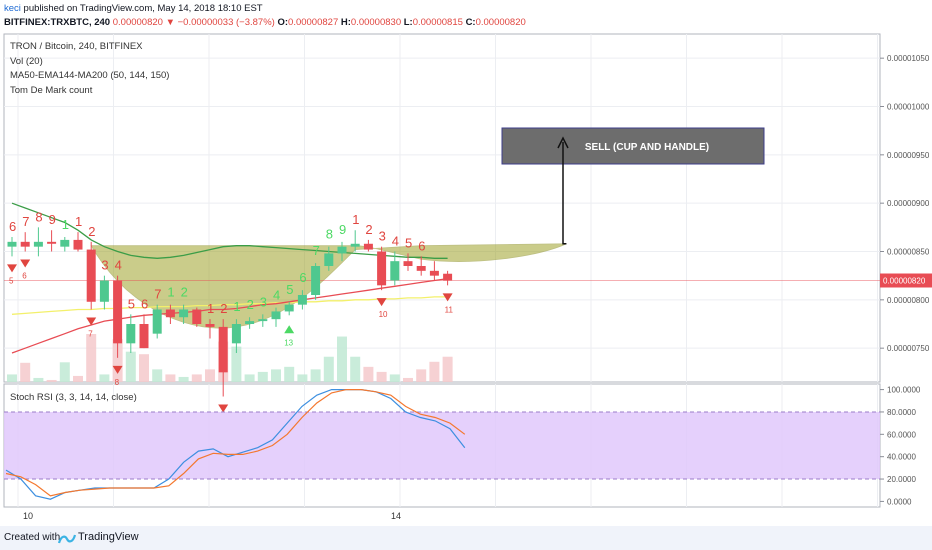 This screenshot has height=550, width=932. Describe the element at coordinates (901, 412) in the screenshot. I see `stoch-tick-label: 80.0000` at that location.